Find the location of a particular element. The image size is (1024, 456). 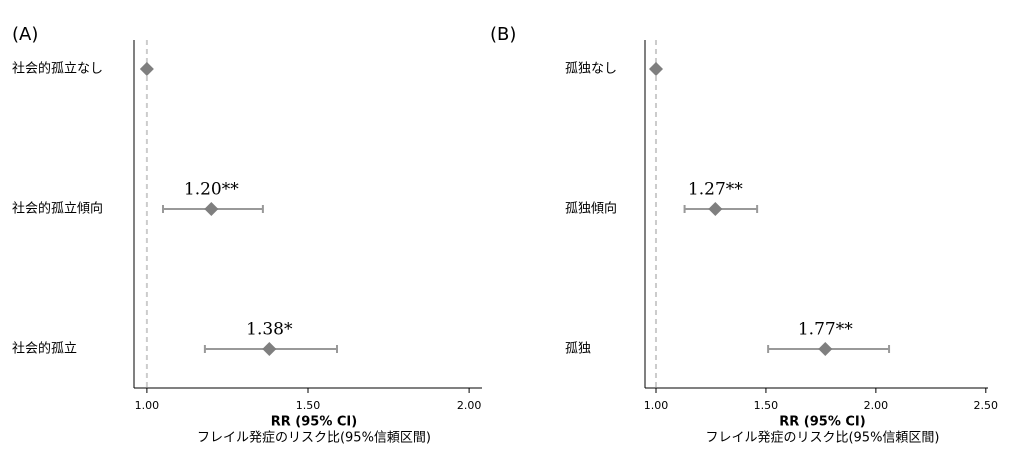

y-tick-label: 孤独傾向 is located at coordinates (591, 209).